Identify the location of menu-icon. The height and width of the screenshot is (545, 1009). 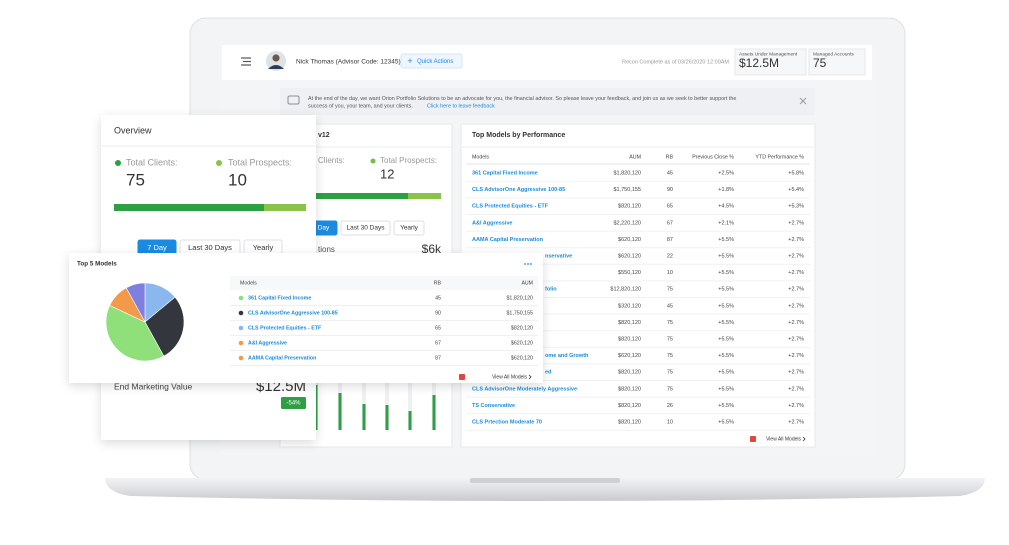
(246, 61).